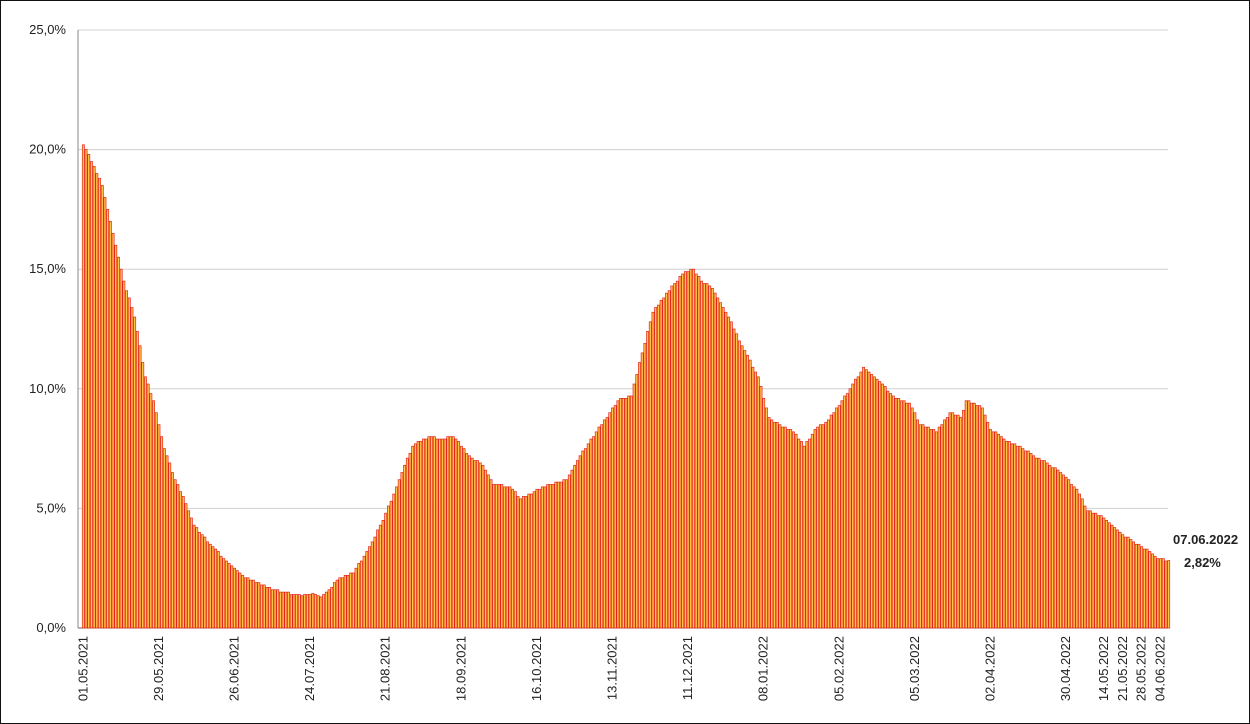  Describe the element at coordinates (1160, 668) in the screenshot. I see `x-tick-label: 04.06.2022` at that location.